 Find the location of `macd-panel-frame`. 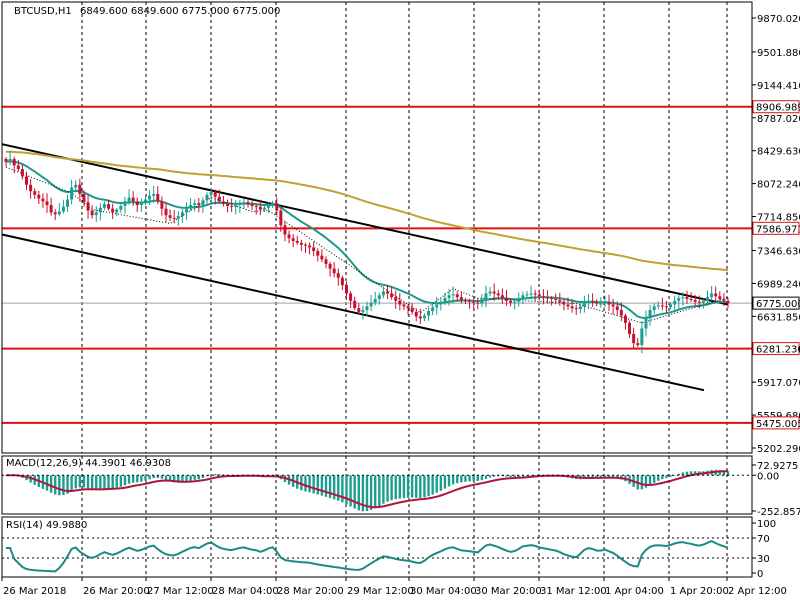

macd-panel-frame is located at coordinates (377, 485).